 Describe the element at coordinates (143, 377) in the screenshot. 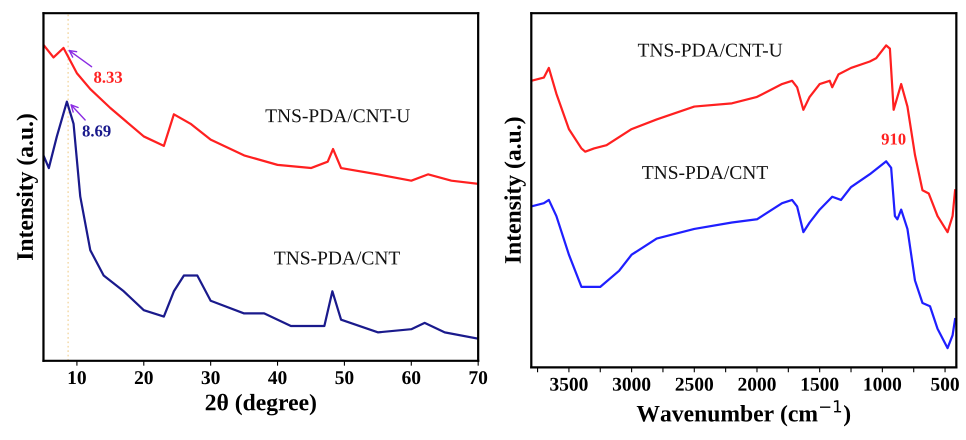

I see `x-tick-label: 20` at that location.